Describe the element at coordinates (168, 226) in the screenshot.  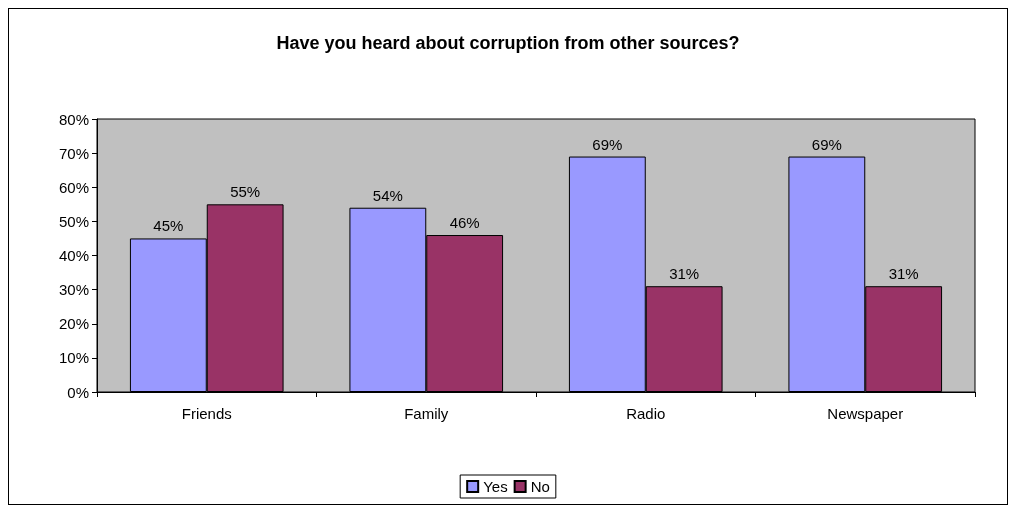
I see `data-label: 45%` at that location.